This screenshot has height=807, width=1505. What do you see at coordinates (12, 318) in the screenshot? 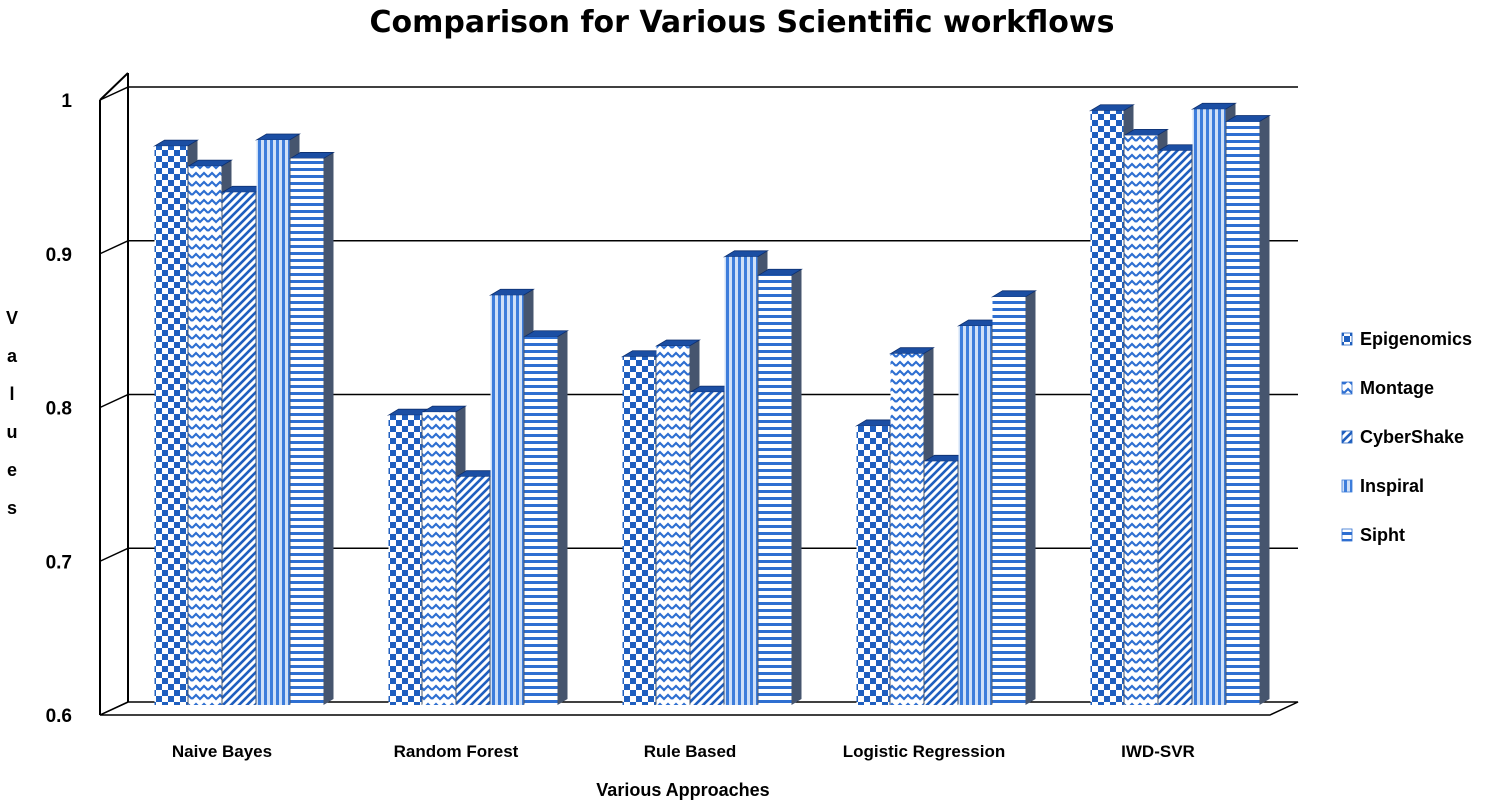
I see `y-axis-label-char: V` at bounding box center [12, 318].